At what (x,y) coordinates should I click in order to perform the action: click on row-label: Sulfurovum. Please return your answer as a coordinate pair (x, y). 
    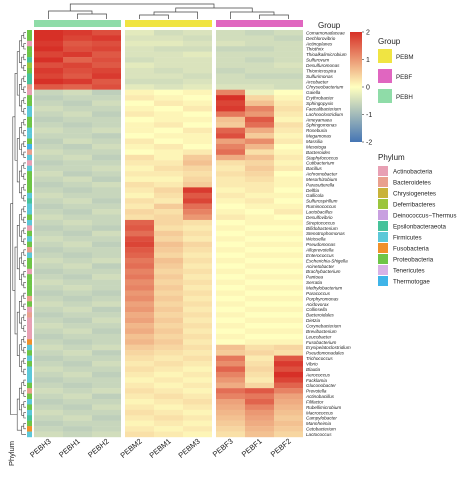
    Looking at the image, I should click on (317, 60).